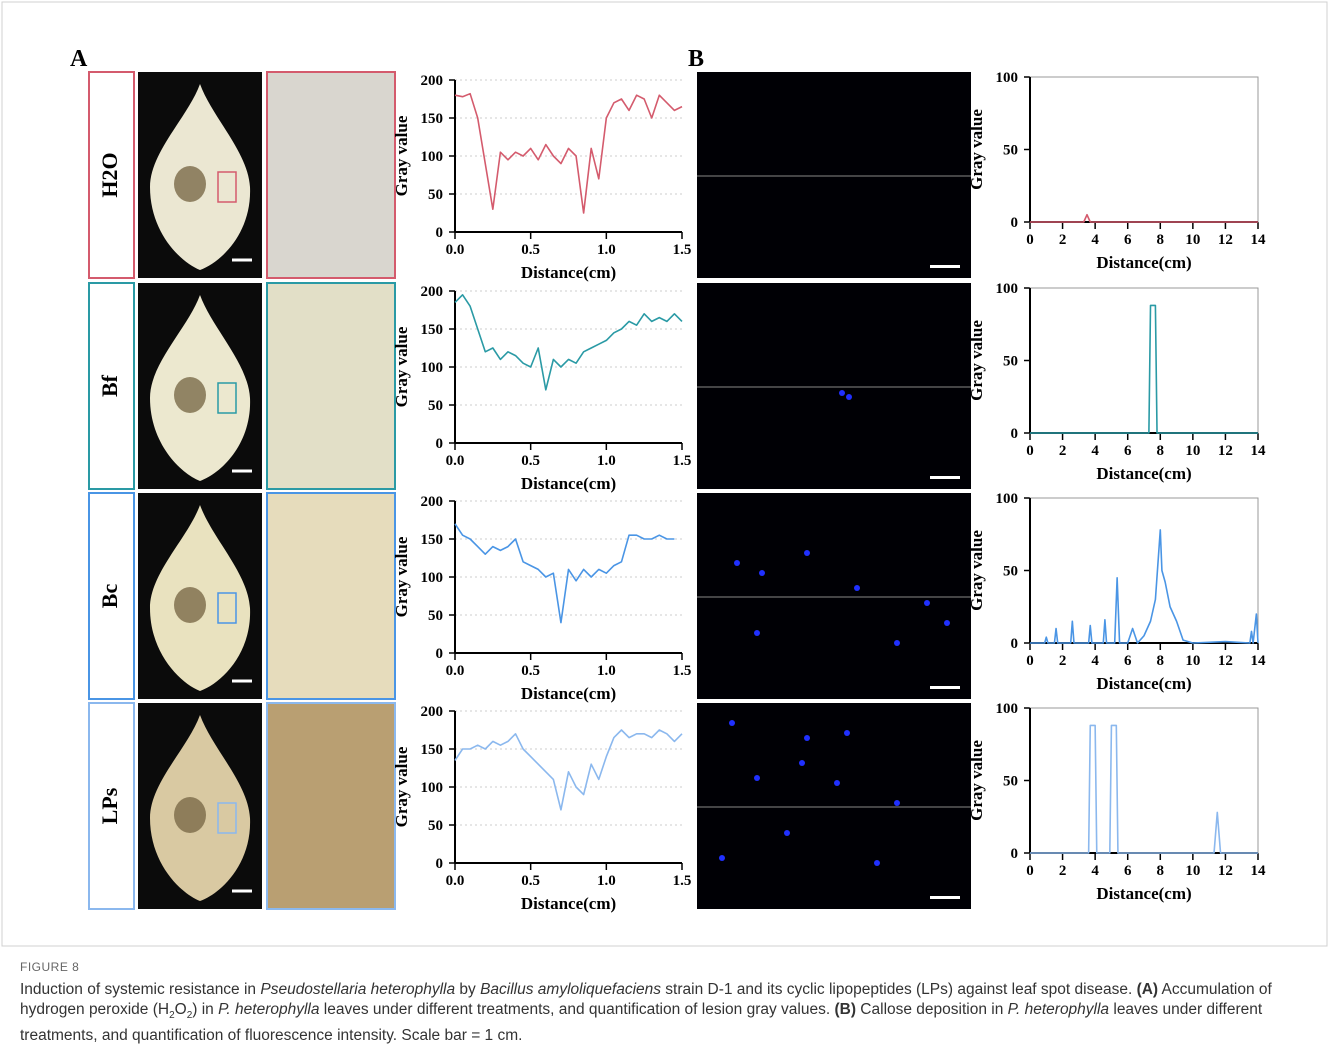 The image size is (1329, 1052). I want to click on caption-segment: Accumulation of hydrogen peroxide (H, so click(646, 999).